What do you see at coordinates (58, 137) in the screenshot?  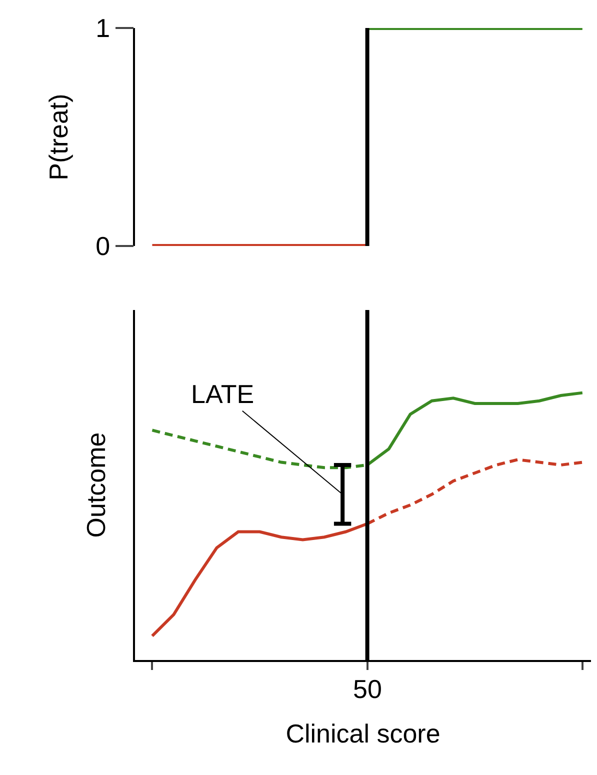 I see `y-axis-title: P(treat)` at bounding box center [58, 137].